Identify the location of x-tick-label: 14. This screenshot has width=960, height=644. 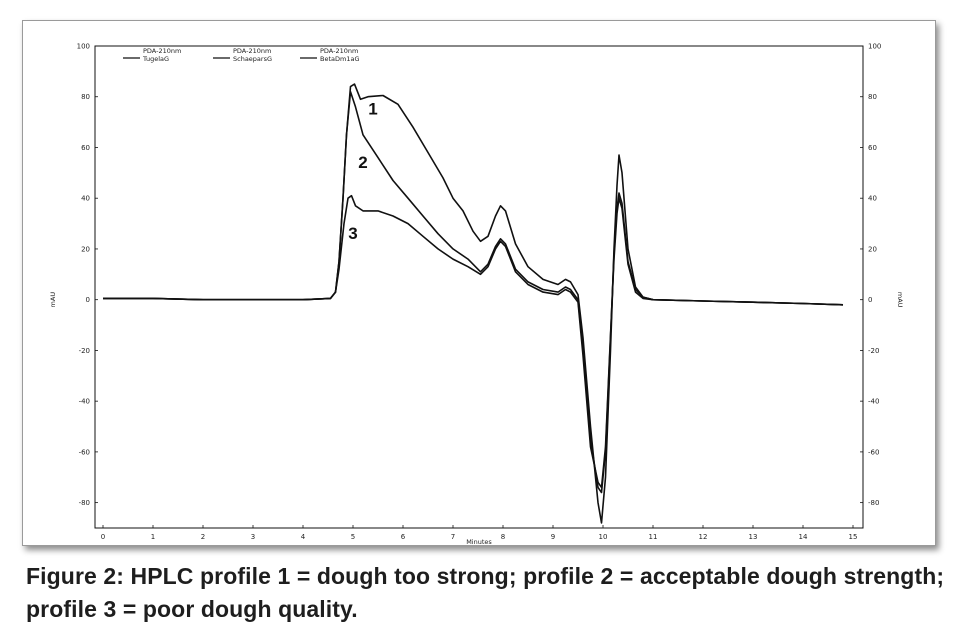
(803, 537).